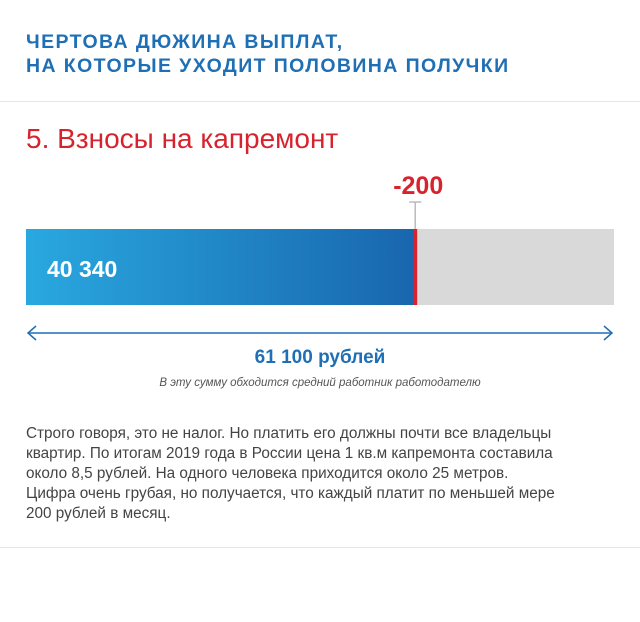 This screenshot has width=640, height=622. I want to click on bar-segment-remainder, so click(515, 267).